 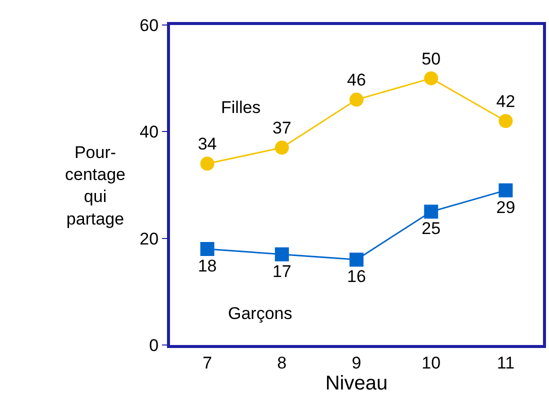 What do you see at coordinates (241, 107) in the screenshot?
I see `series-label: Filles` at bounding box center [241, 107].